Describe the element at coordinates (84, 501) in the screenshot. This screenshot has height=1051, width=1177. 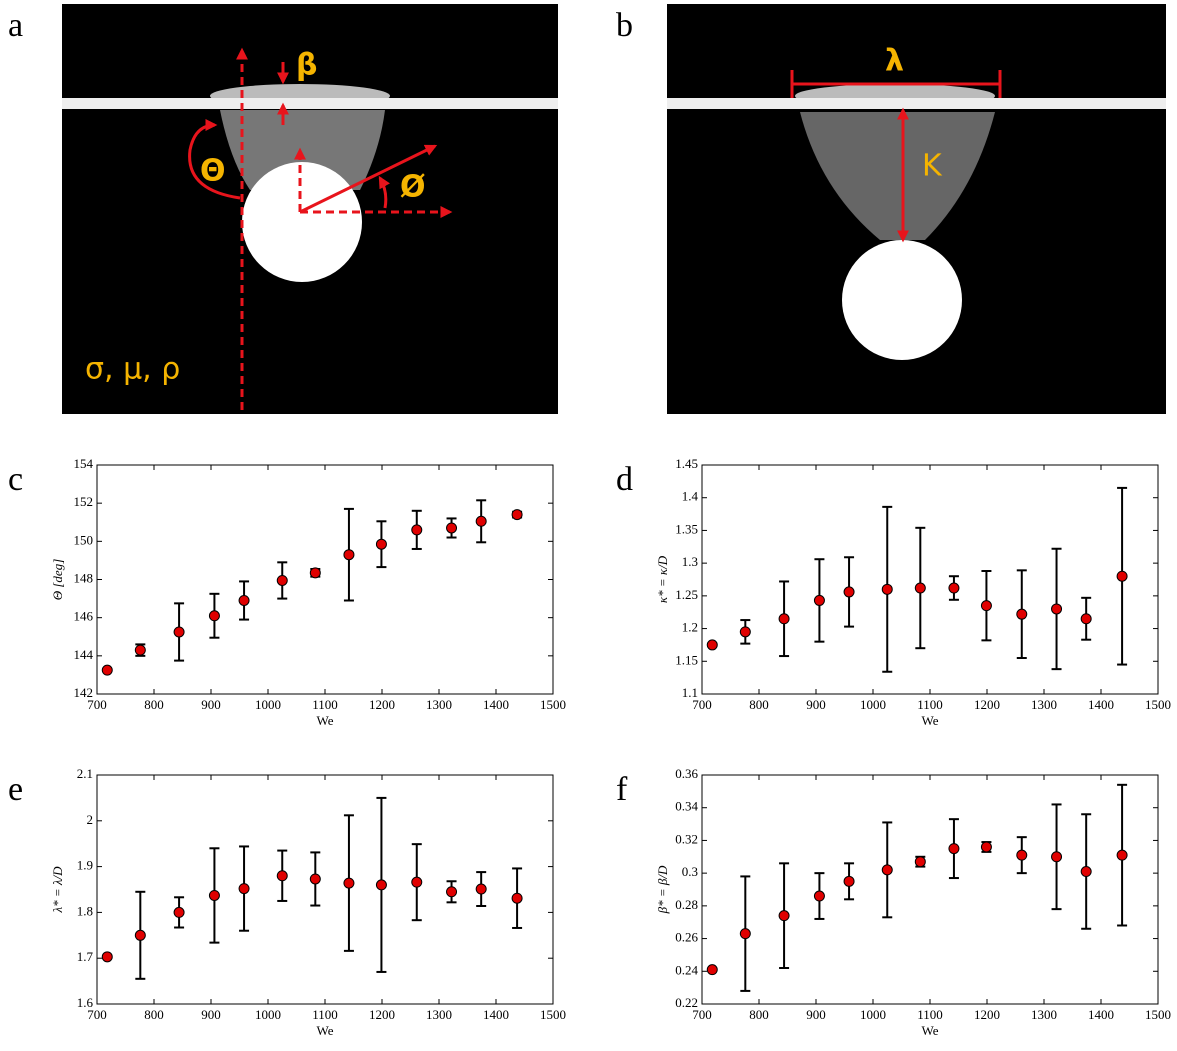
I see `y-tick-label: 152` at that location.